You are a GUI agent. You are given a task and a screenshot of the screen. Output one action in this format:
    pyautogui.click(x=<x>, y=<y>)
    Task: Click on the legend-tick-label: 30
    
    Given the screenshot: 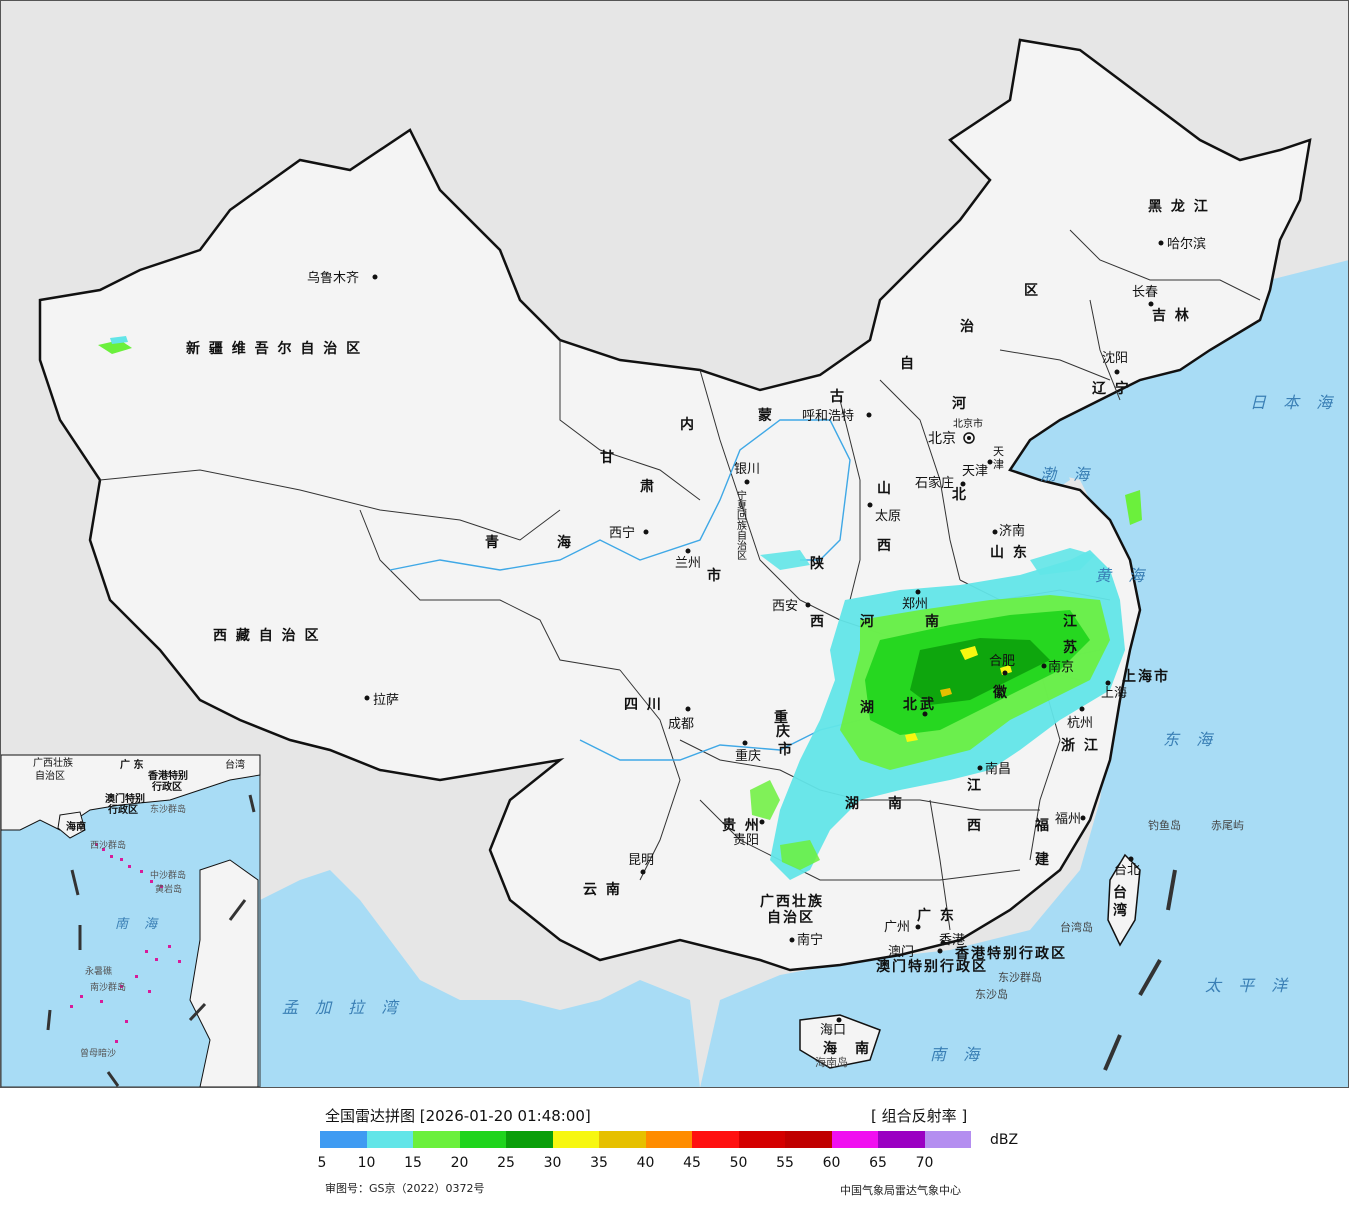 What is the action you would take?
    pyautogui.click(x=552, y=1163)
    